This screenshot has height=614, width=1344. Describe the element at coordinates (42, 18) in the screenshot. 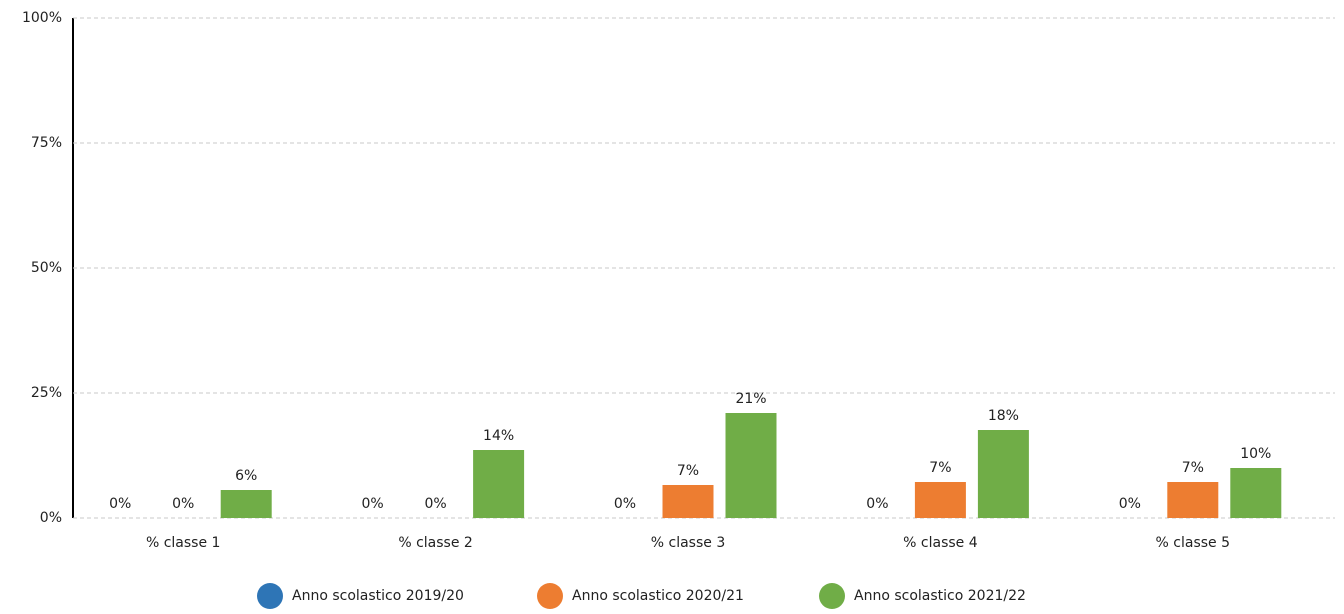

I see `y-tick-label: 100%` at that location.